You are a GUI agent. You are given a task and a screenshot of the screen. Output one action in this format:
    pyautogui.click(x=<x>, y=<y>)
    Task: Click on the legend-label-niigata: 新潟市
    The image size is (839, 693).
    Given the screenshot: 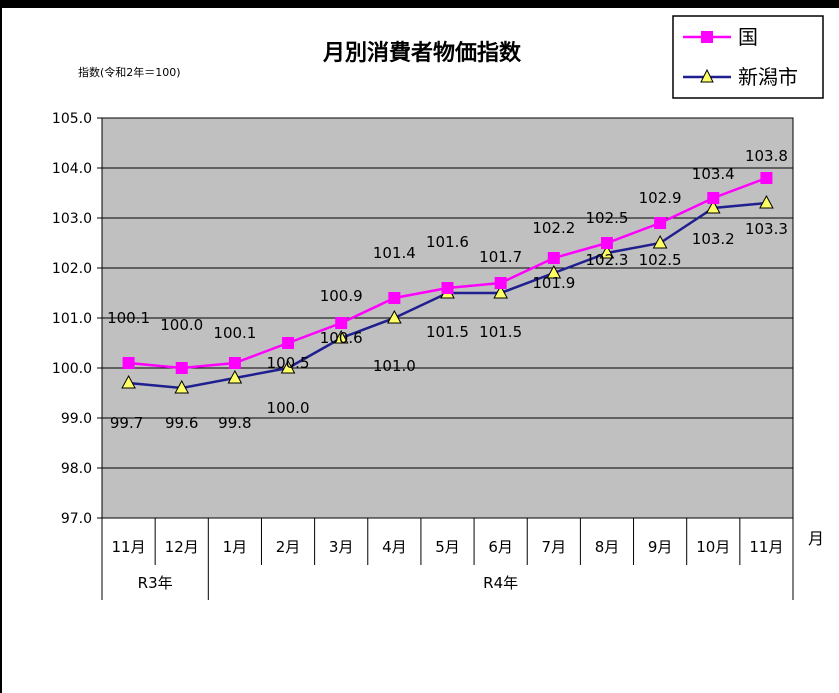 What is the action you would take?
    pyautogui.click(x=768, y=77)
    